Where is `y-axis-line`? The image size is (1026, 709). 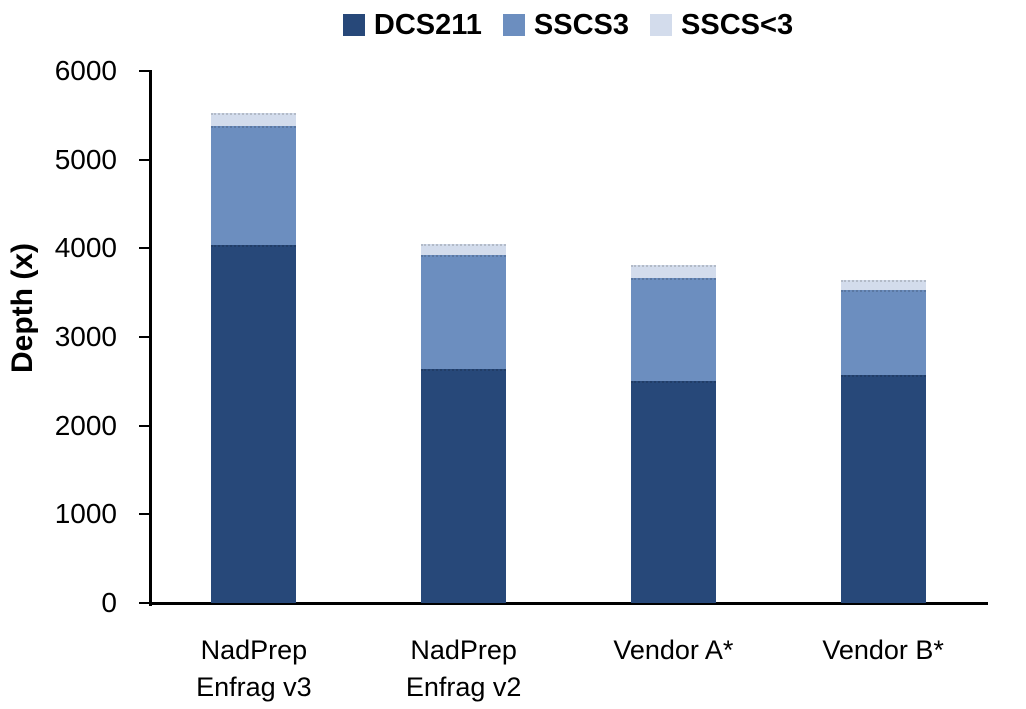
y-axis-line is located at coordinates (150, 338).